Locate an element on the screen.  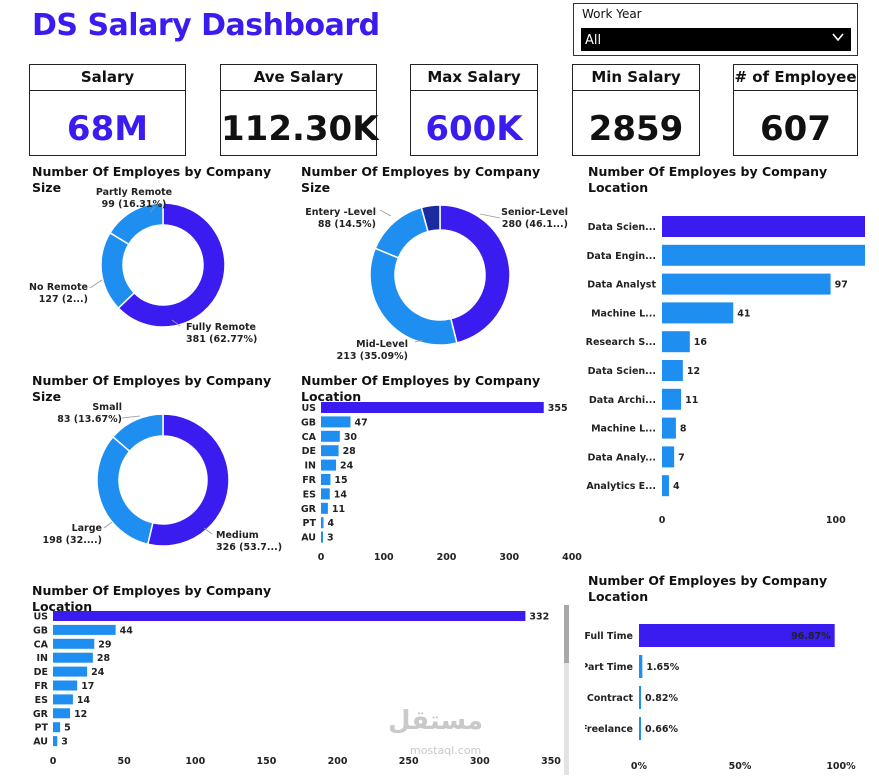
slice-label: Fully Remote is located at coordinates (221, 327).